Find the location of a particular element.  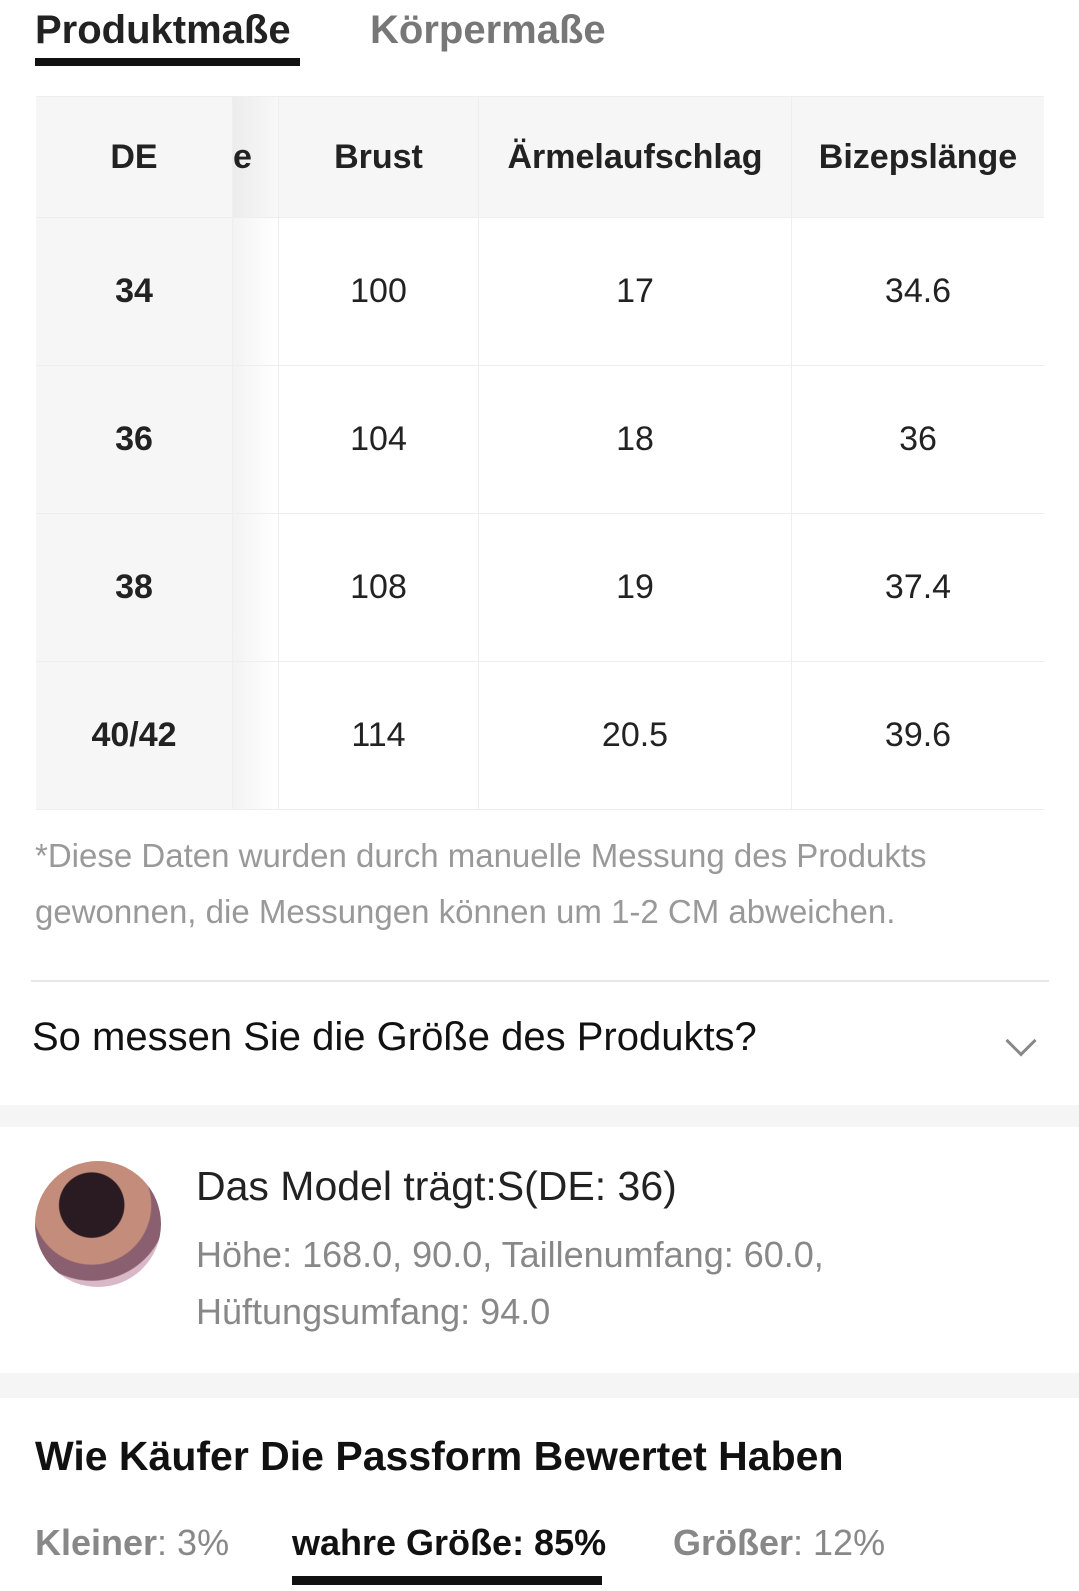

fit-value: : 85% is located at coordinates (559, 1542).